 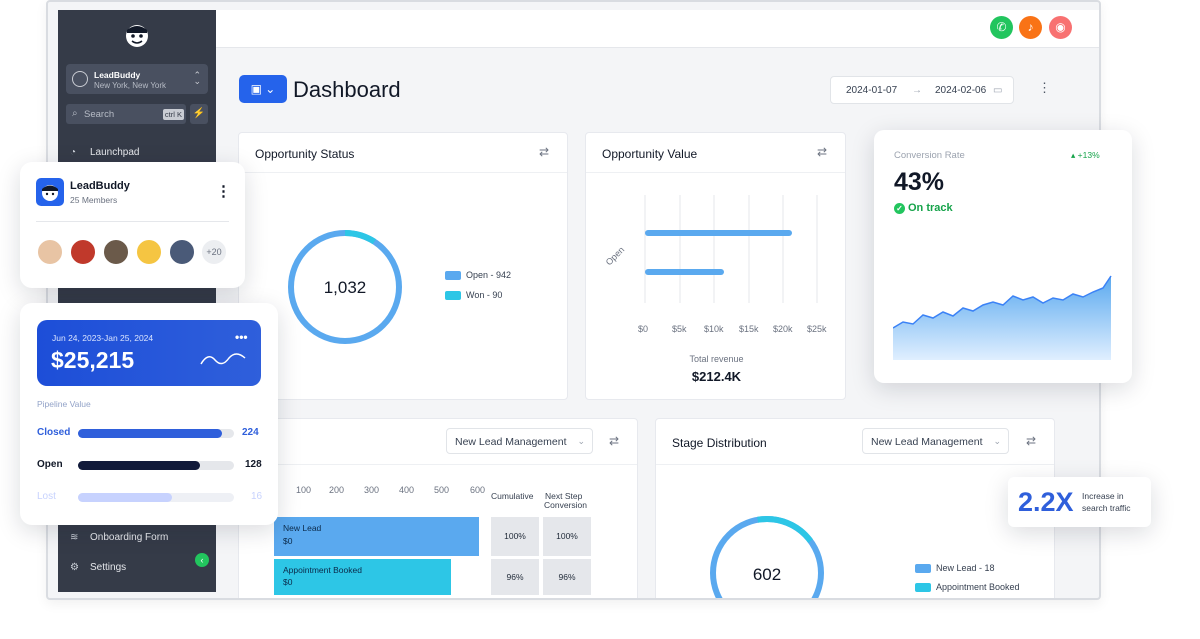 What do you see at coordinates (1085, 155) in the screenshot?
I see `conversion-change: ▴ +13%` at bounding box center [1085, 155].